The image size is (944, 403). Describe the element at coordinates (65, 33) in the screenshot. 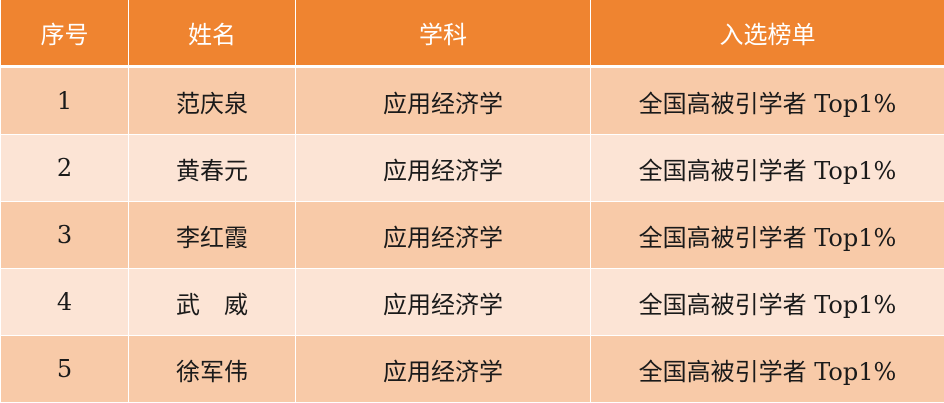

I see `header-number: 序号` at that location.